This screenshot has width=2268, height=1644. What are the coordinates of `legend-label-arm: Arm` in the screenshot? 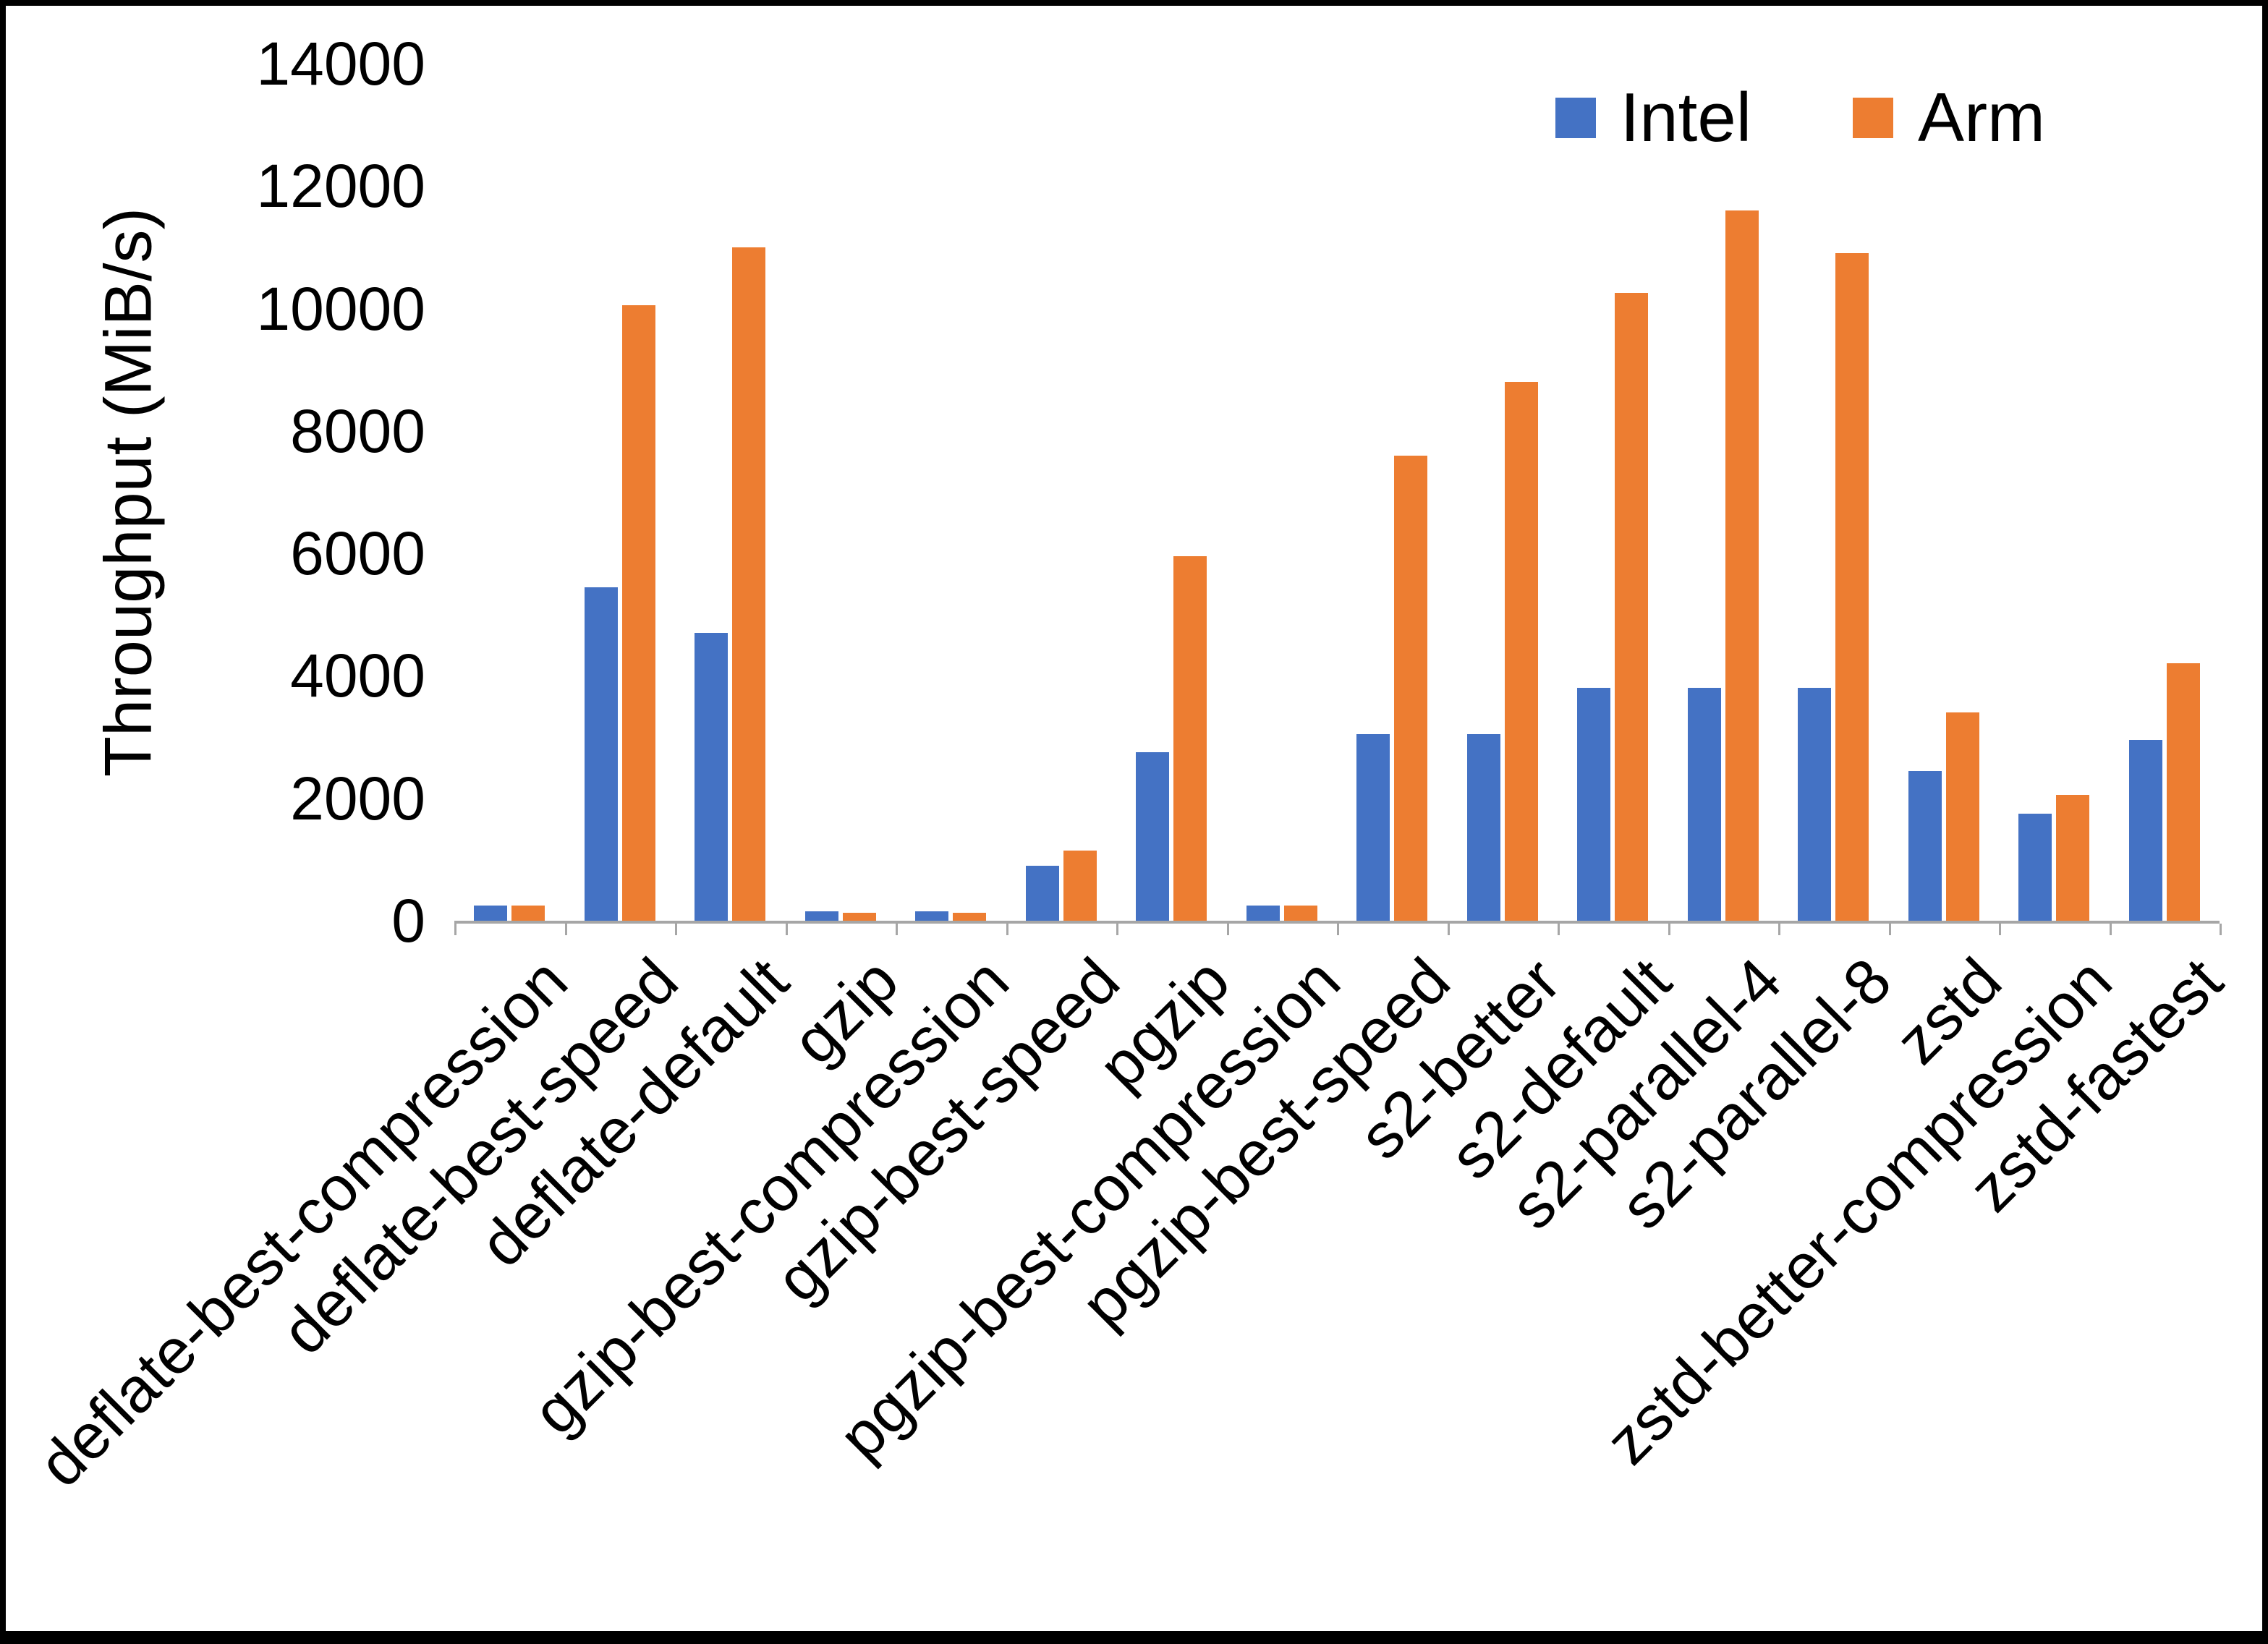 It's located at (1982, 117).